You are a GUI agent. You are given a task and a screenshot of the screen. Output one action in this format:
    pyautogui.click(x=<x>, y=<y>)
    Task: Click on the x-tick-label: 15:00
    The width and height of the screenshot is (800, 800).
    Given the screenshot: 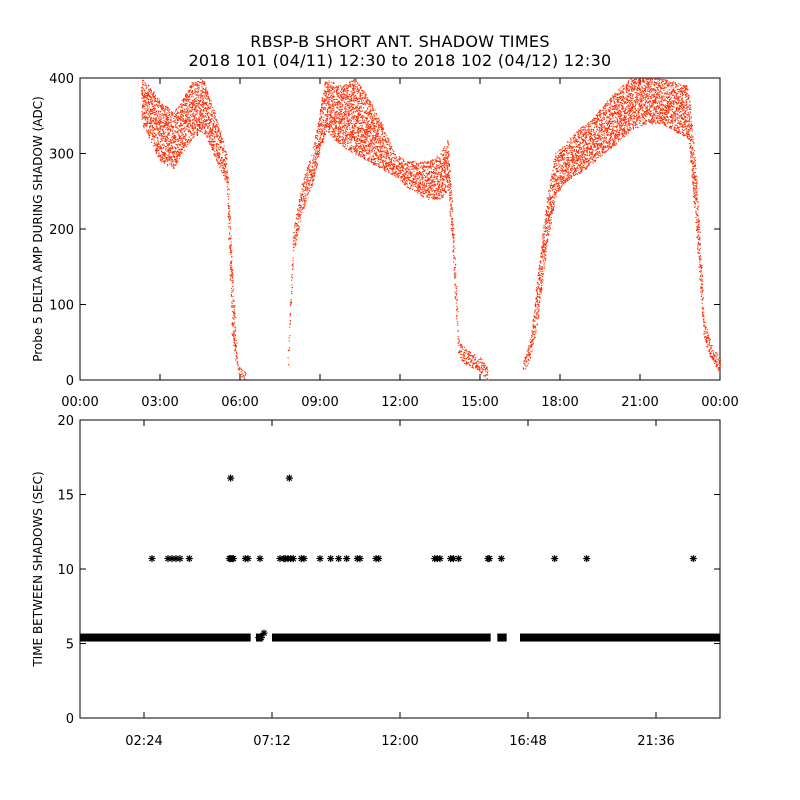 What is the action you would take?
    pyautogui.click(x=479, y=402)
    